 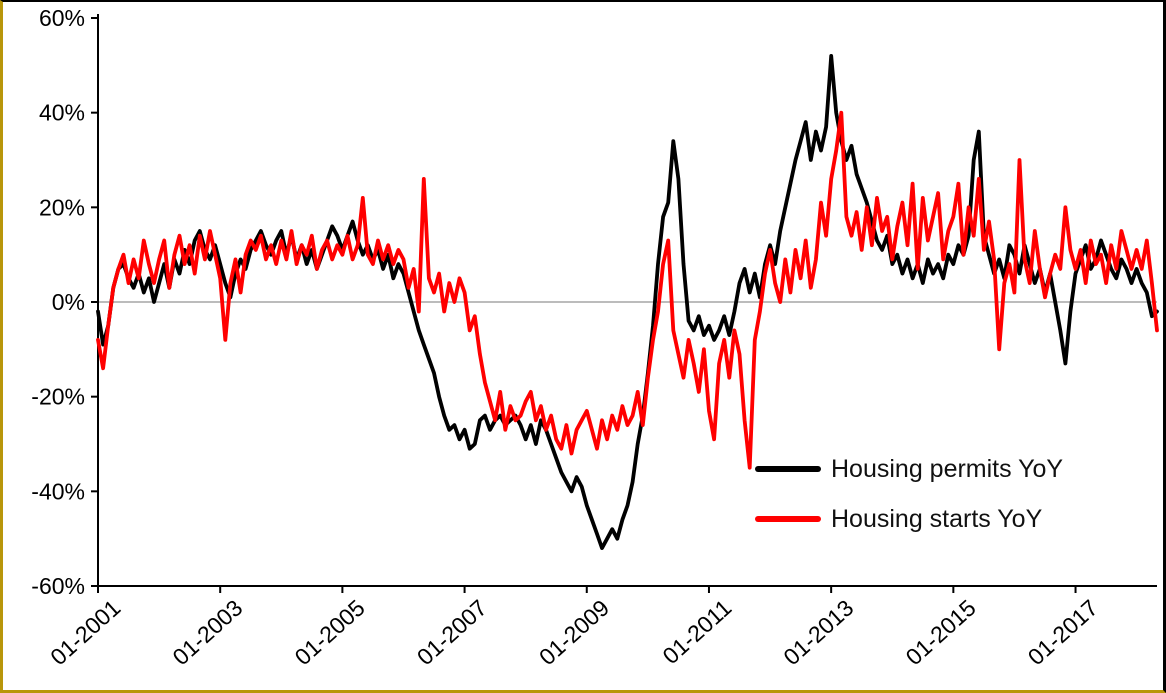 I want to click on legend: Housing permits YoY Housing starts YoY, so click(x=909, y=494).